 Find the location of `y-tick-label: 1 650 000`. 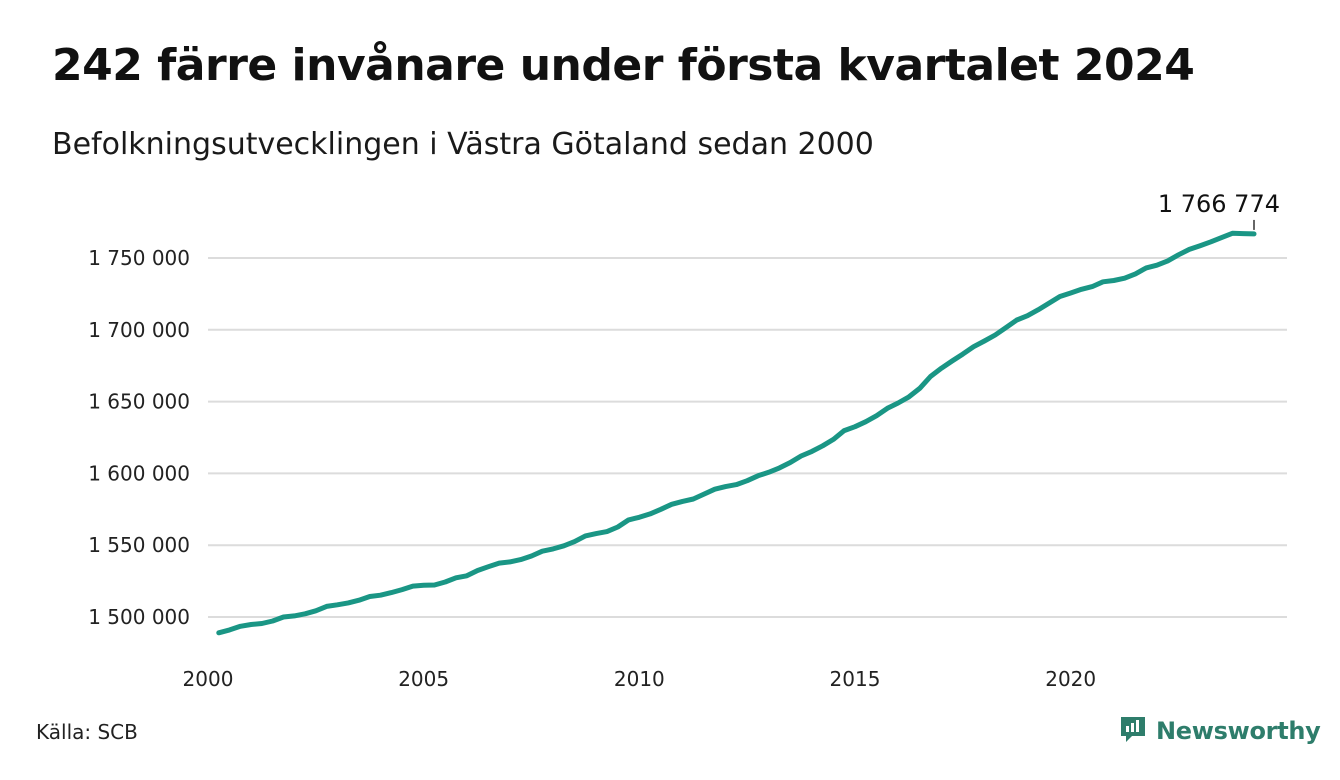

y-tick-label: 1 650 000 is located at coordinates (139, 402).